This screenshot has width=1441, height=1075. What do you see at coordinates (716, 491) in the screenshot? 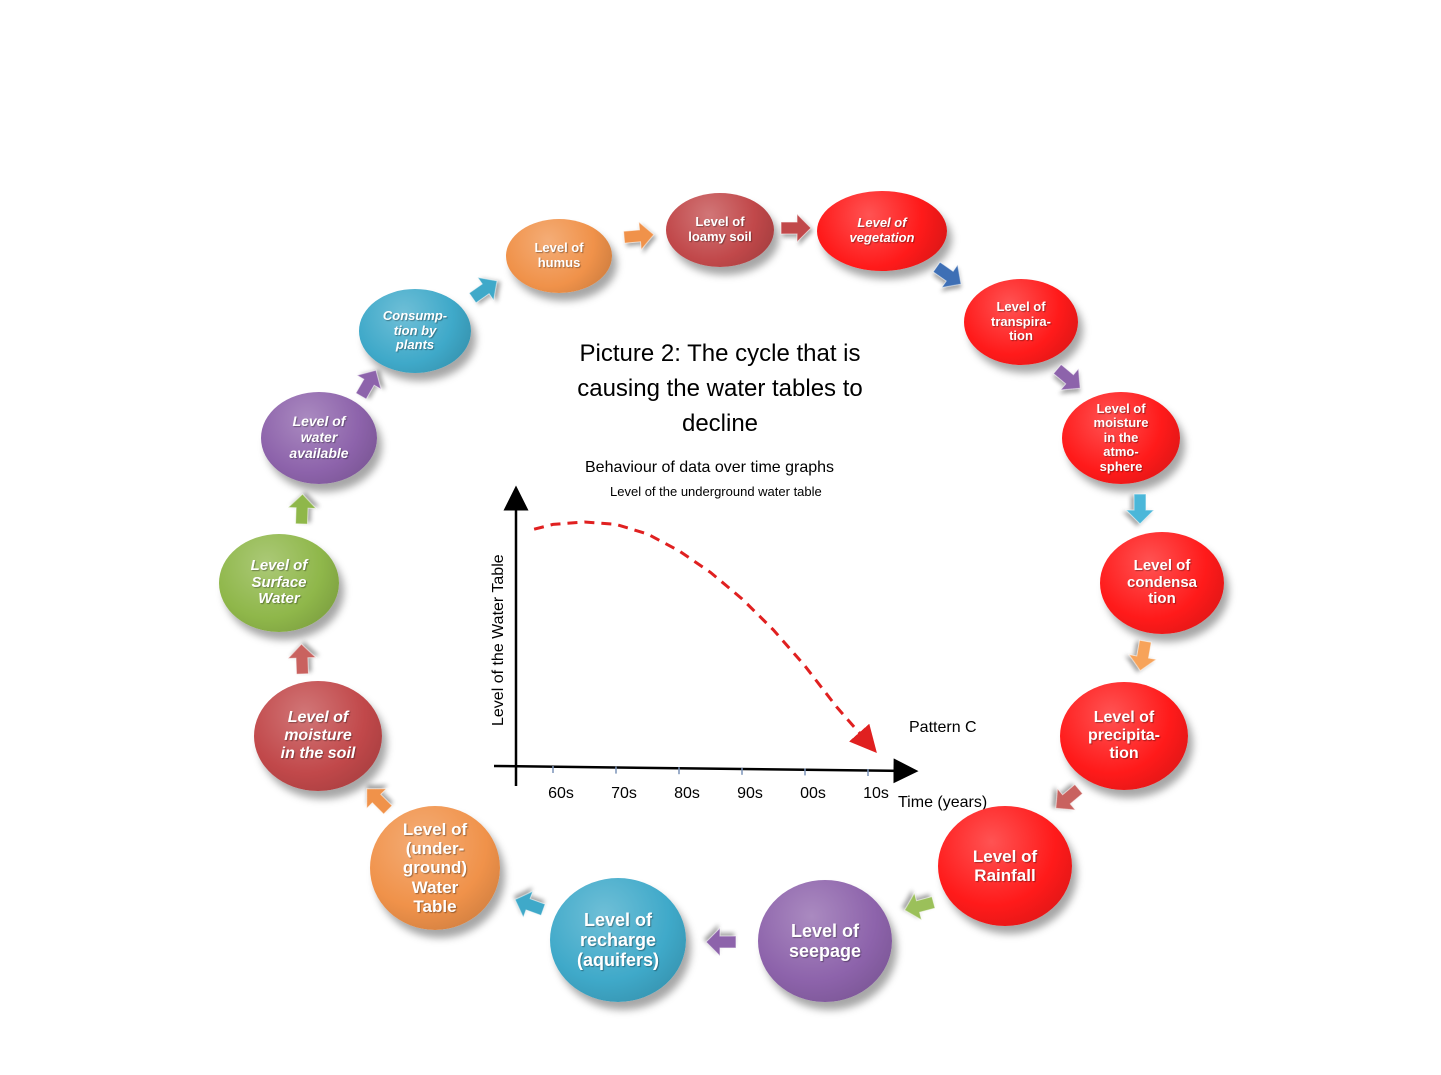
I see `chart-subheading: Level of the underground water table` at bounding box center [716, 491].